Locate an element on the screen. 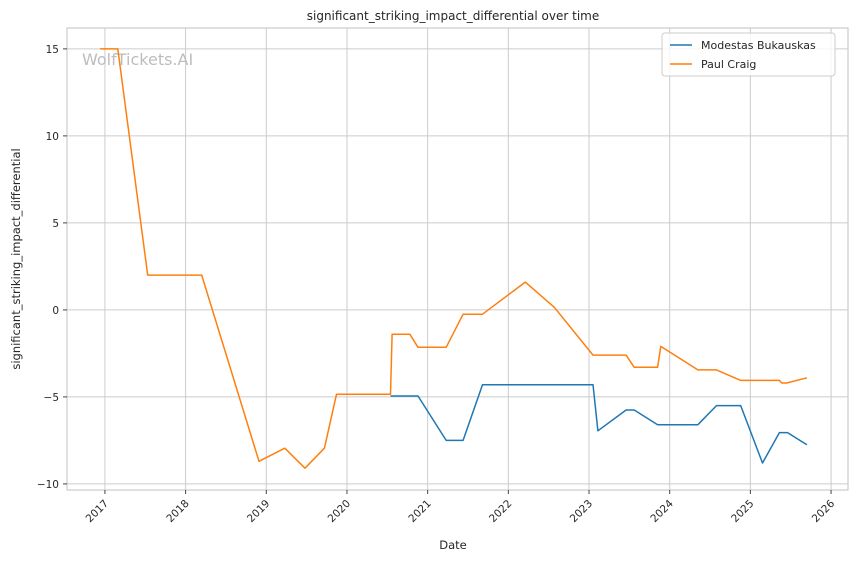 Image resolution: width=857 pixels, height=565 pixels. y-tick-label: 10 is located at coordinates (52, 137).